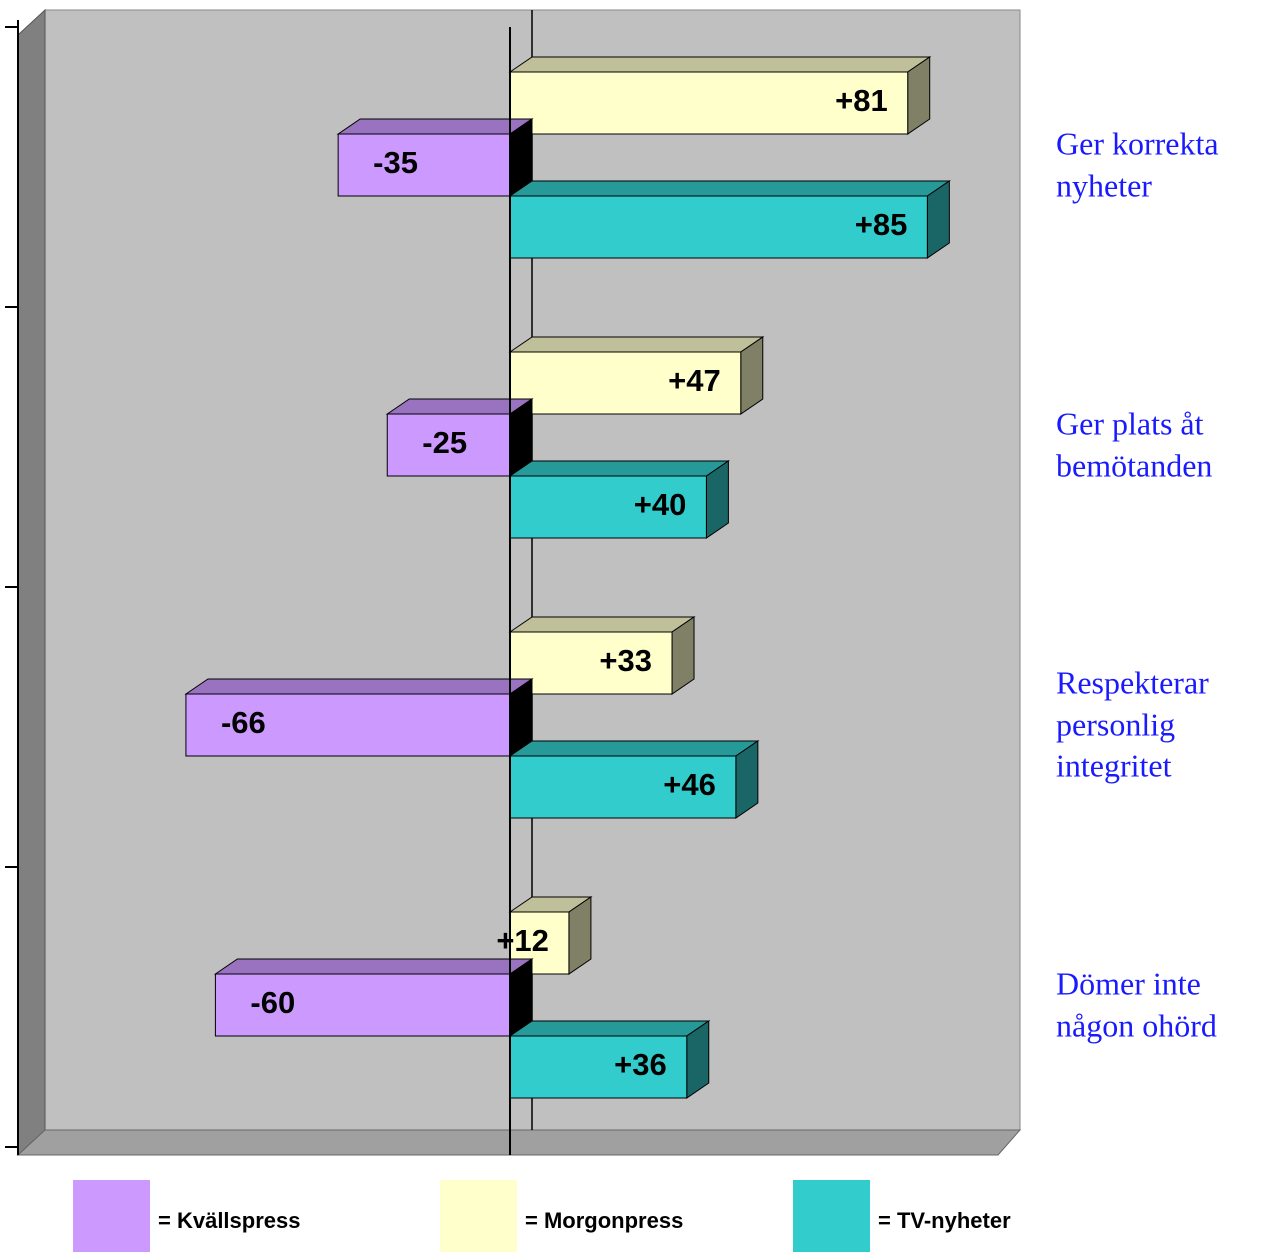  Describe the element at coordinates (395, 162) in the screenshot. I see `value-label: -35` at that location.